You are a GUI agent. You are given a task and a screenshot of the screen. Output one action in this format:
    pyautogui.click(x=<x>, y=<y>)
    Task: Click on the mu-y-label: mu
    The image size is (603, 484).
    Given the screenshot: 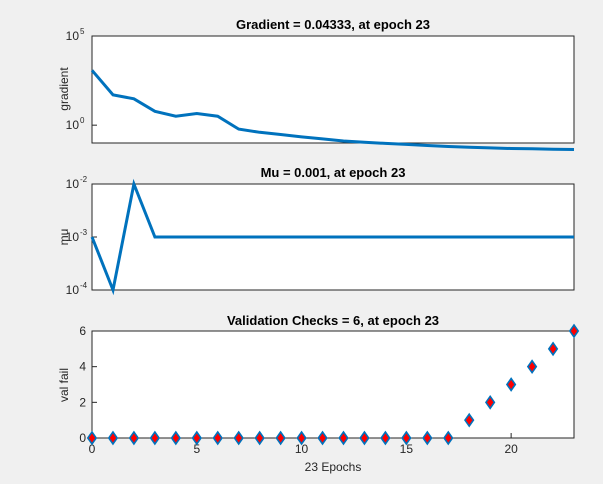 What is the action you would take?
    pyautogui.click(x=64, y=237)
    